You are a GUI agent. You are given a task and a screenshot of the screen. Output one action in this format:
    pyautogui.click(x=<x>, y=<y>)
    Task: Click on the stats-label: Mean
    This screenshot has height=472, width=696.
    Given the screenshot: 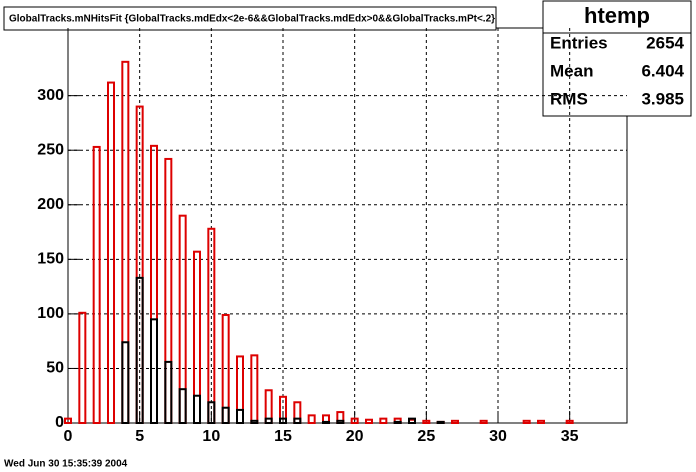 What is the action you would take?
    pyautogui.click(x=571, y=70)
    